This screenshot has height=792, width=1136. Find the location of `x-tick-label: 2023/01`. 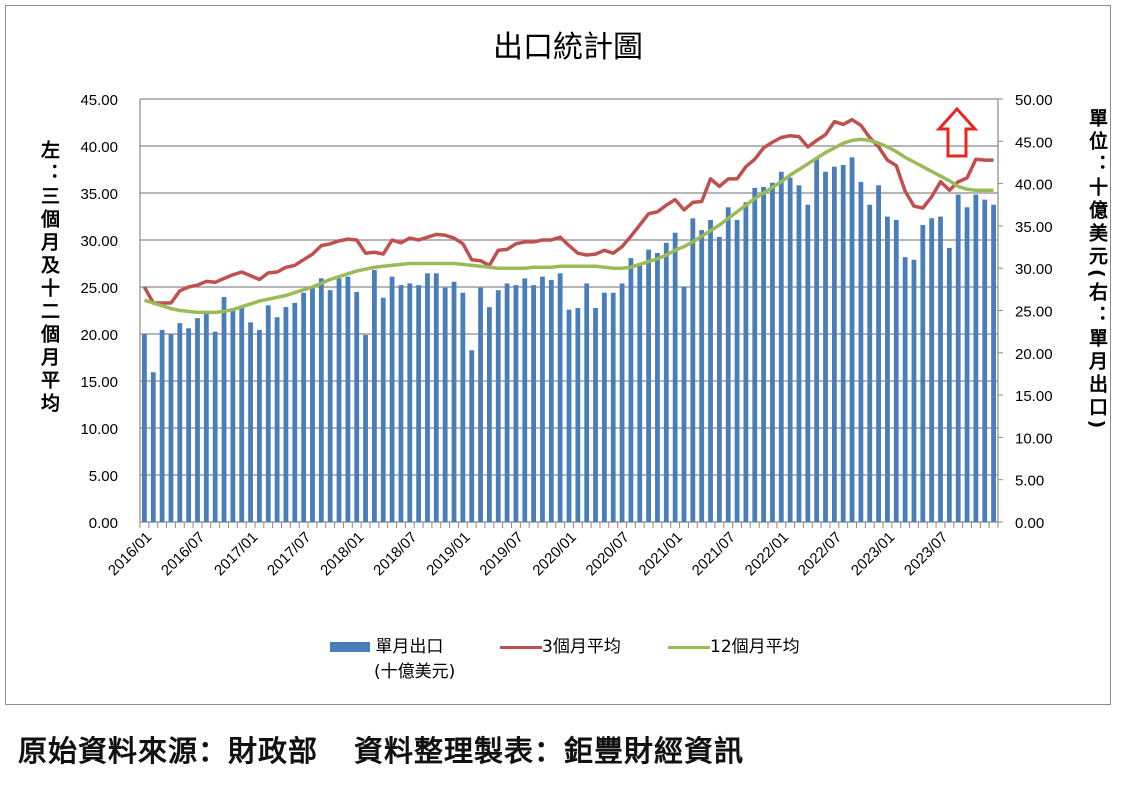

x-tick-label: 2023/01 is located at coordinates (873, 554).